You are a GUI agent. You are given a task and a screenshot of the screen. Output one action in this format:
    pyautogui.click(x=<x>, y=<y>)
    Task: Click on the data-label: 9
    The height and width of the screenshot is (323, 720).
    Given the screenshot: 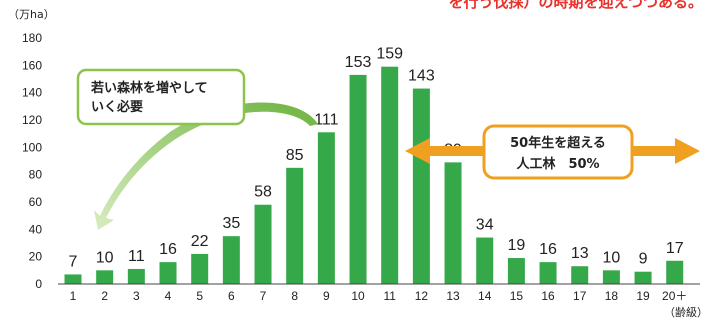 What is the action you would take?
    pyautogui.click(x=643, y=259)
    